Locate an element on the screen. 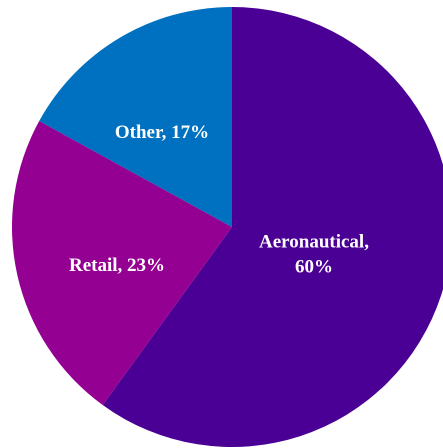 Image resolution: width=443 pixels, height=448 pixels. slice-label-line: 60% is located at coordinates (314, 267).